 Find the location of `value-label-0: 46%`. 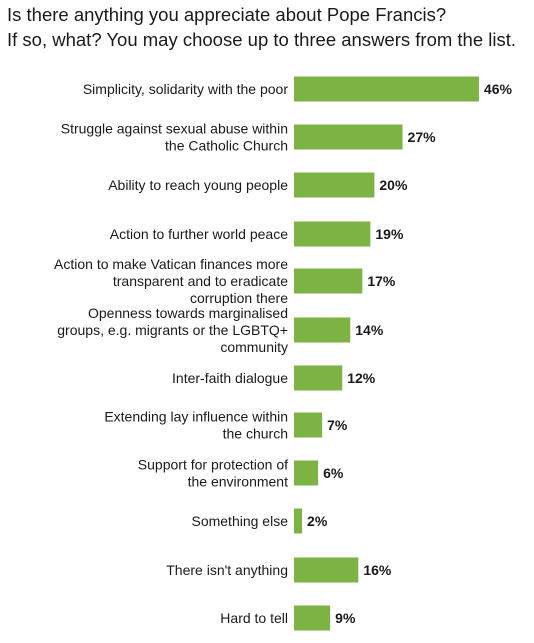

value-label-0: 46% is located at coordinates (498, 89).